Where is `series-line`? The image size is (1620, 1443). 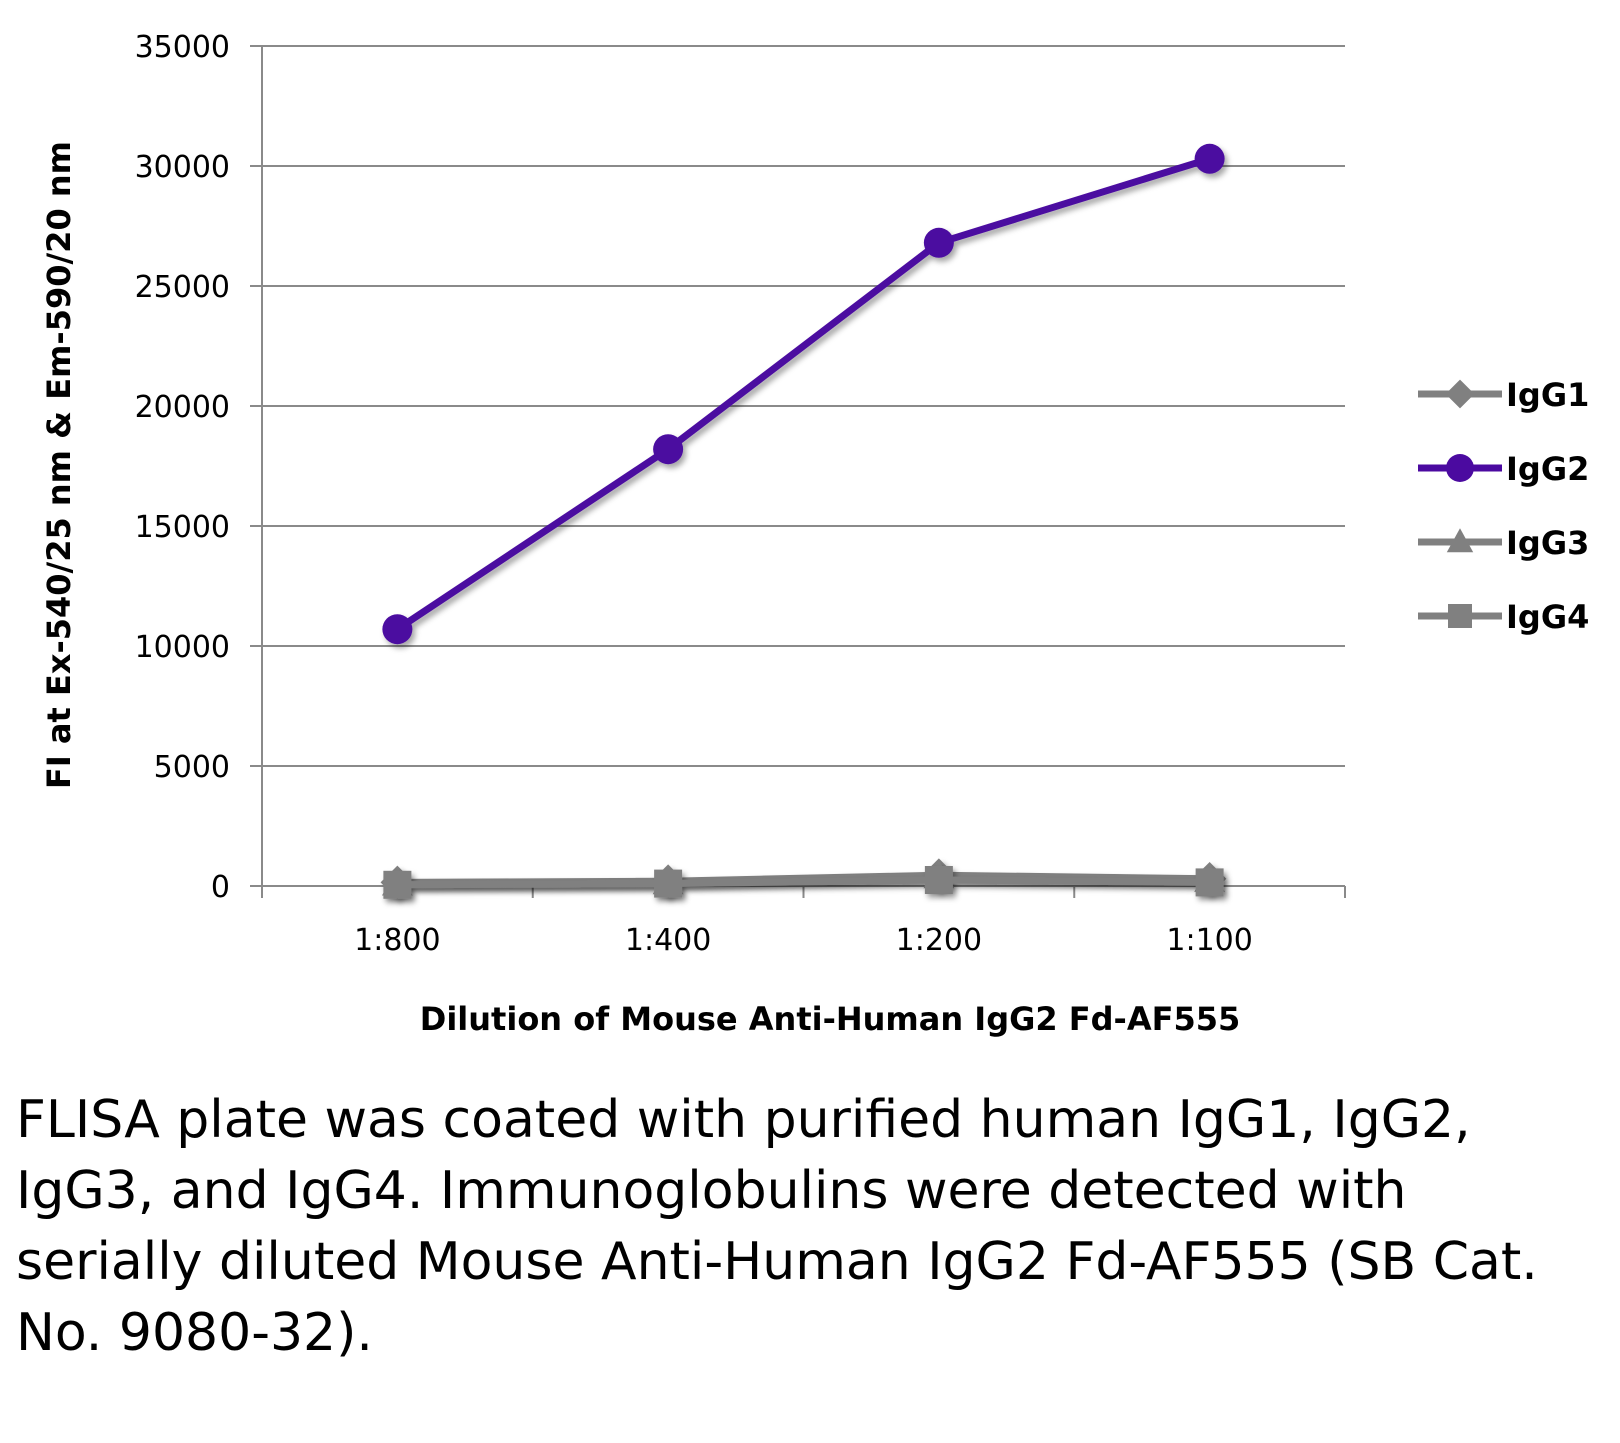 series-line is located at coordinates (803, 882).